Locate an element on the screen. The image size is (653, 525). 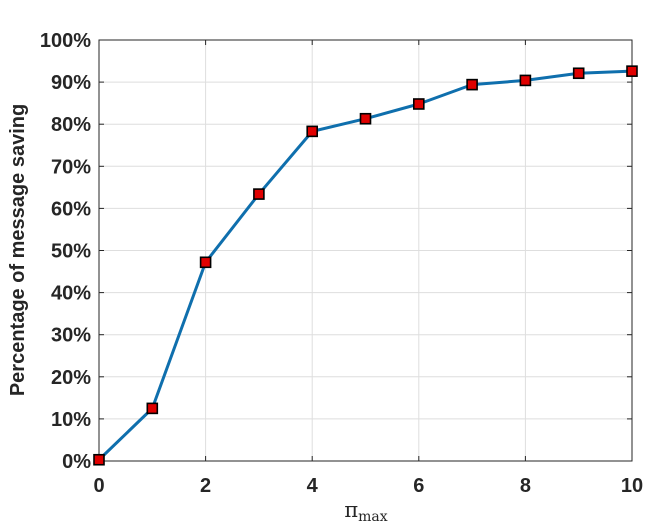
x-axis-title: πmax is located at coordinates (365, 511).